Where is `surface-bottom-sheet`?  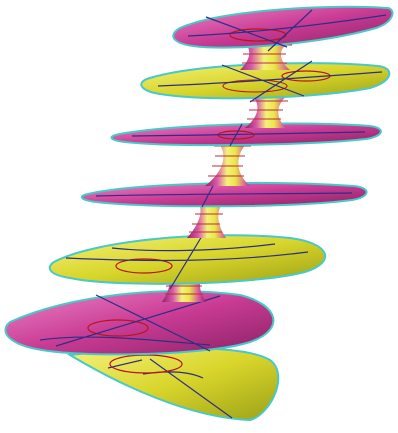 surface-bottom-sheet is located at coordinates (173, 384).